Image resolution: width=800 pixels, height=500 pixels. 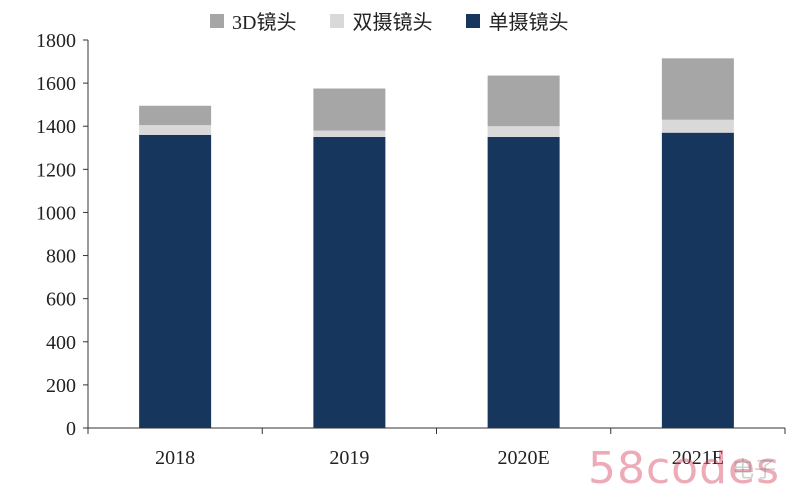 I want to click on y-tick-label: 0, so click(x=71, y=429).